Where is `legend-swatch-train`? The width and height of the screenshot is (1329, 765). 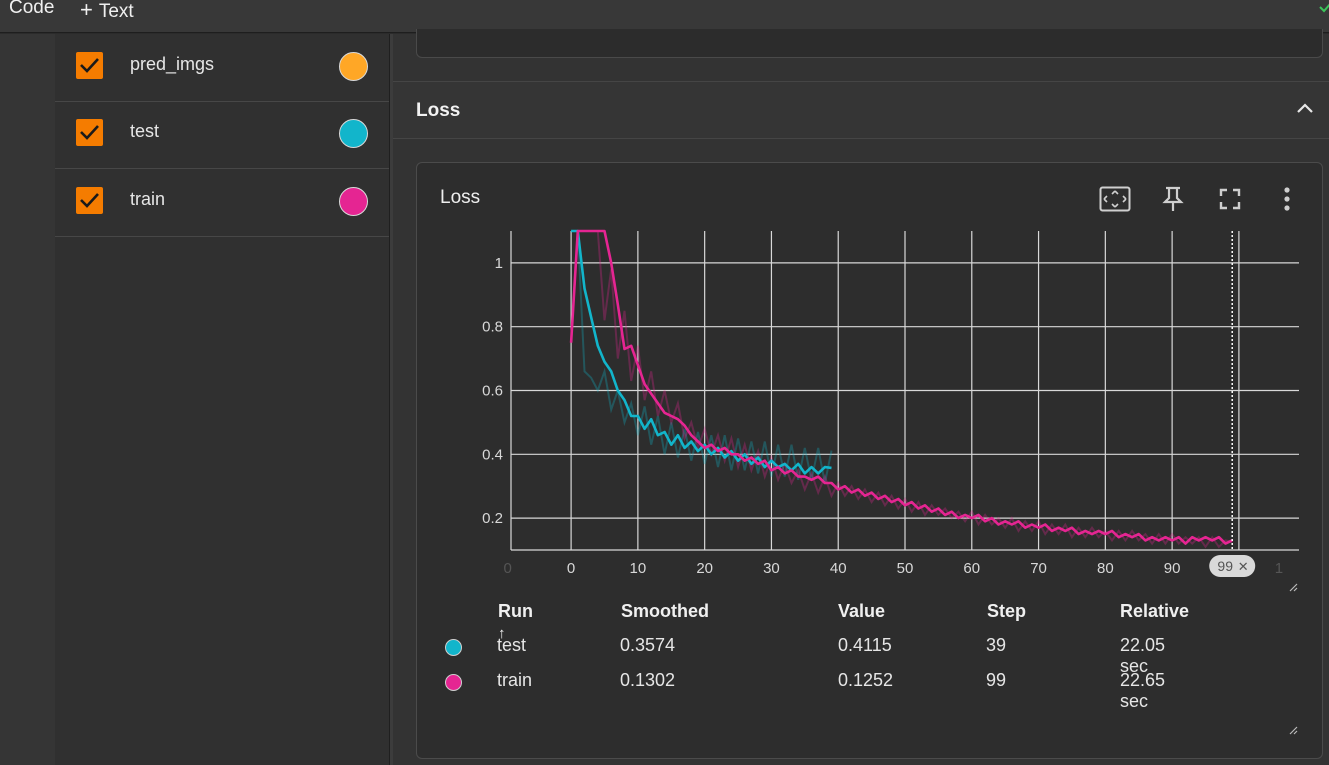
legend-swatch-train is located at coordinates (453, 682).